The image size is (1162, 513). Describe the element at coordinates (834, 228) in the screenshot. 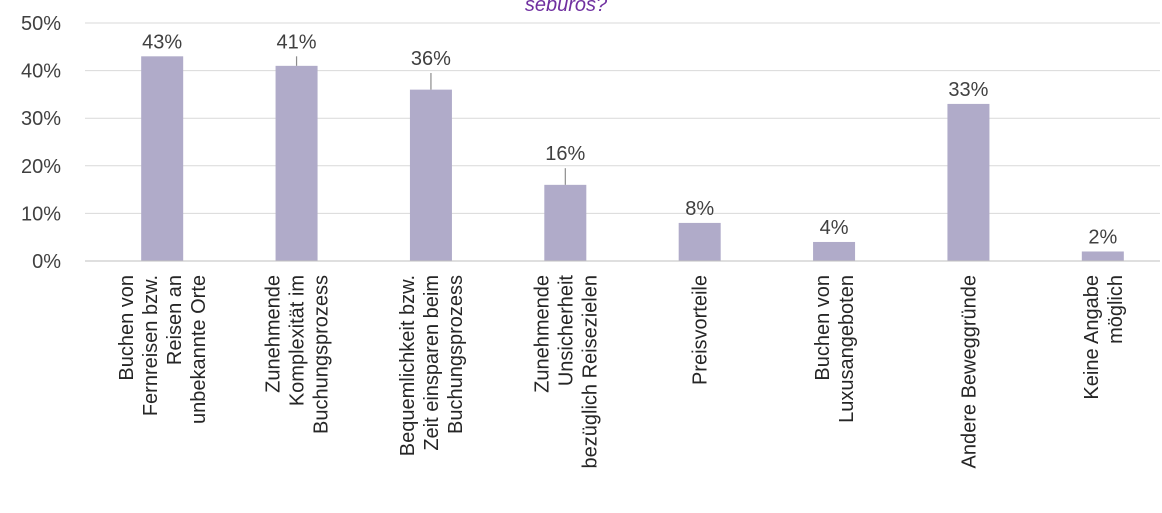

I see `data-label: 4%` at that location.